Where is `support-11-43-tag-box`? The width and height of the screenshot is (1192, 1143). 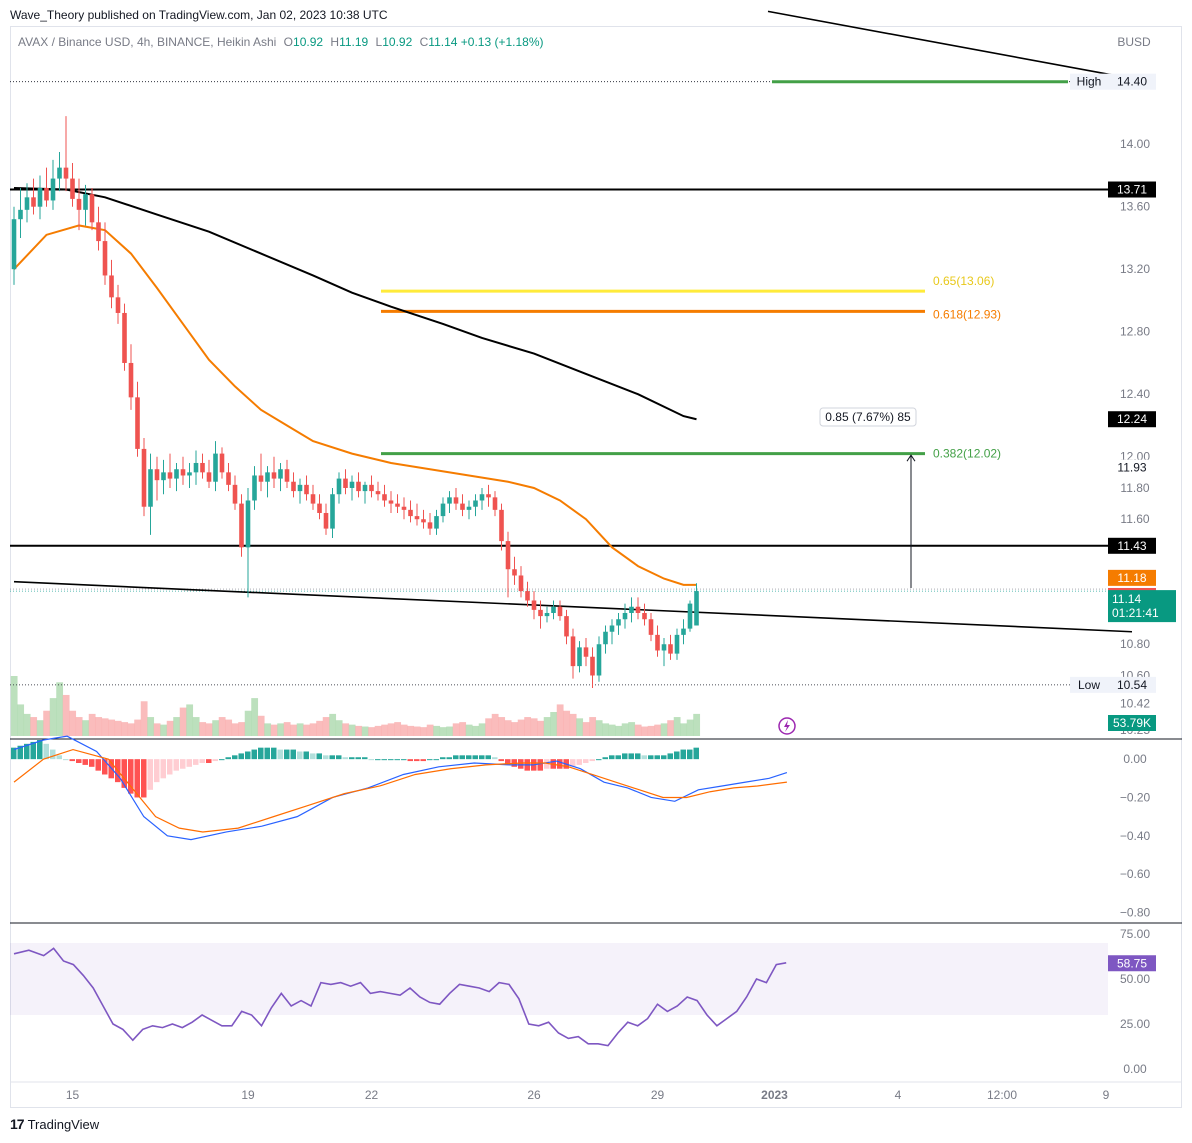
support-11-43-tag-box is located at coordinates (1132, 545).